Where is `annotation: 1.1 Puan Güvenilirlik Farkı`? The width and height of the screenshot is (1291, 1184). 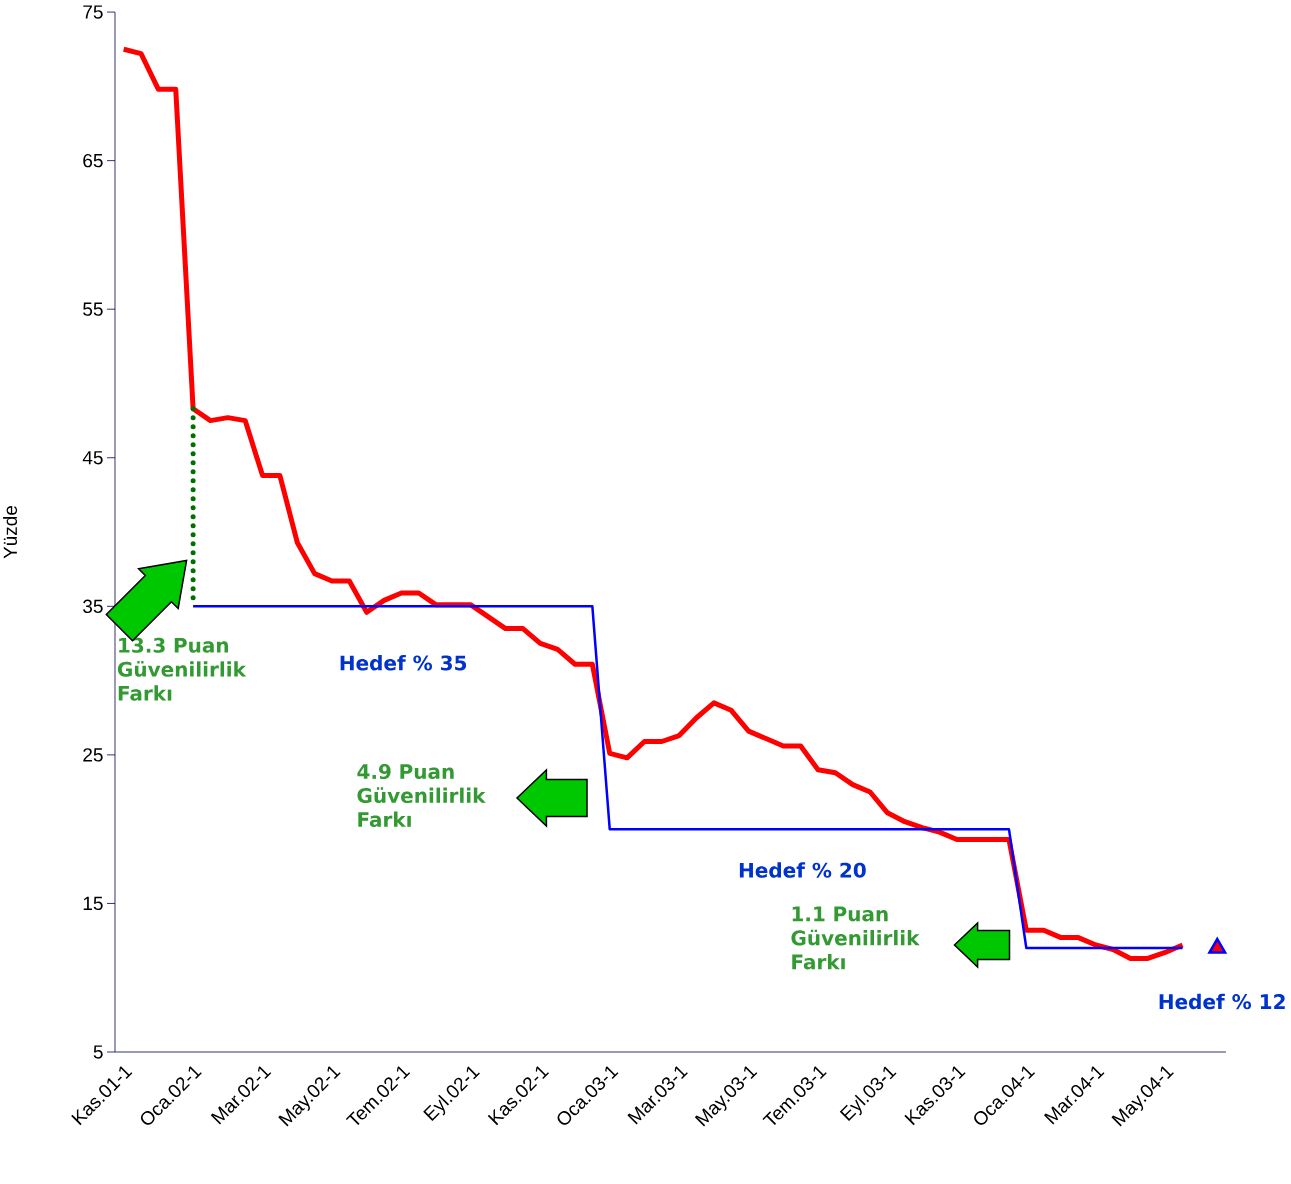
annotation: 1.1 Puan Güvenilirlik Farkı is located at coordinates (855, 938).